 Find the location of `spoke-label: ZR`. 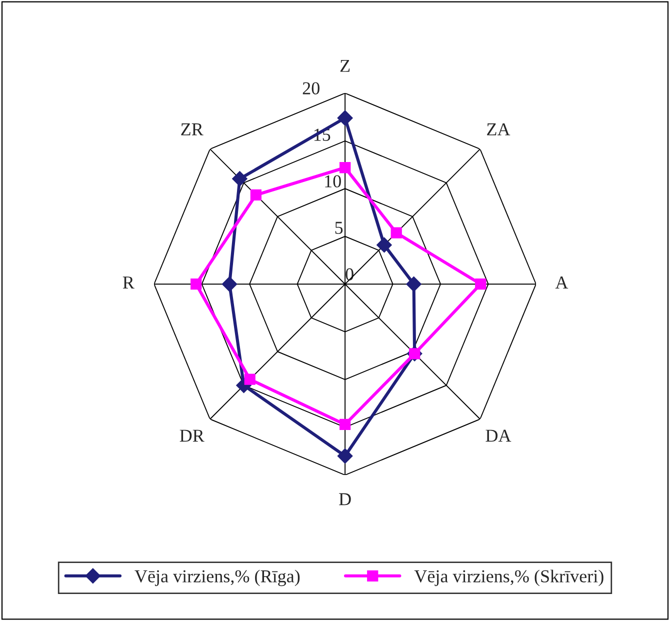

spoke-label: ZR is located at coordinates (192, 129).